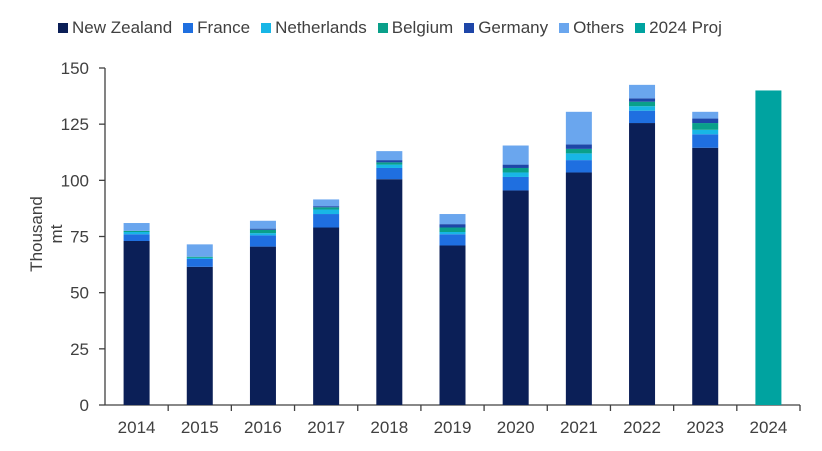 This screenshot has width=822, height=451. Describe the element at coordinates (200, 427) in the screenshot. I see `x-tick-label: 2015` at that location.